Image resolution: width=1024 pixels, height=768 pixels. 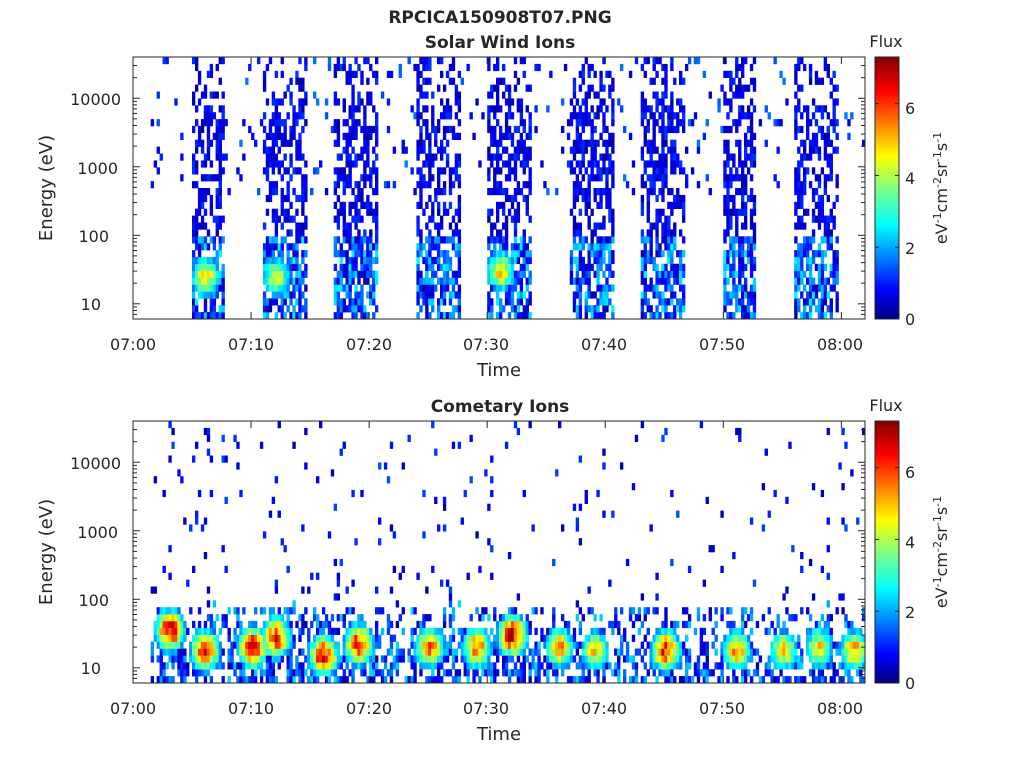 I want to click on x-tick-label: 07:00, so click(x=133, y=708).